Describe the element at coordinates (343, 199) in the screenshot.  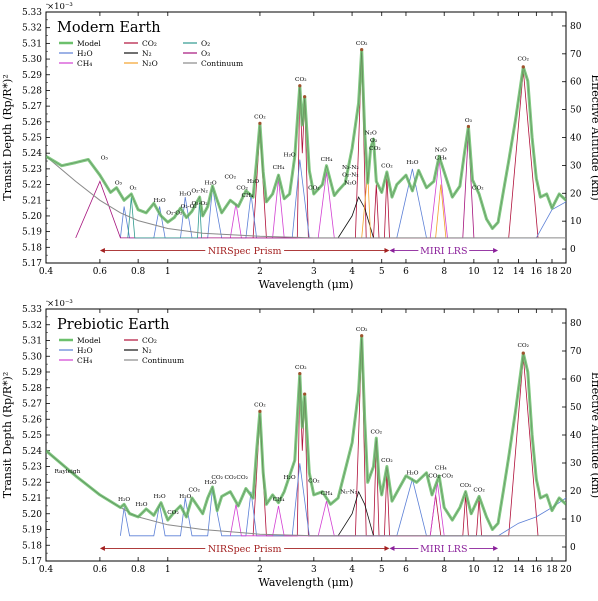
I see `series-HO-line` at that location.